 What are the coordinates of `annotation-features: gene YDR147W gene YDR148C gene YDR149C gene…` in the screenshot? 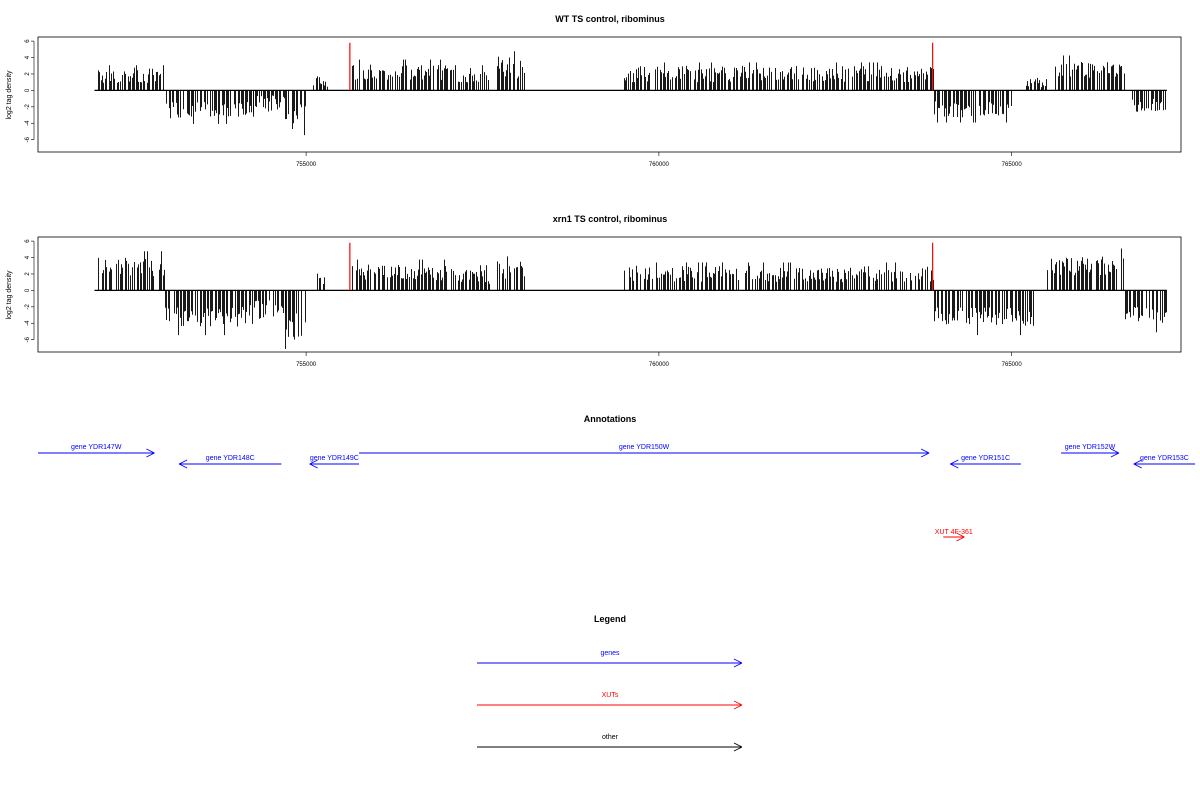 It's located at (617, 493).